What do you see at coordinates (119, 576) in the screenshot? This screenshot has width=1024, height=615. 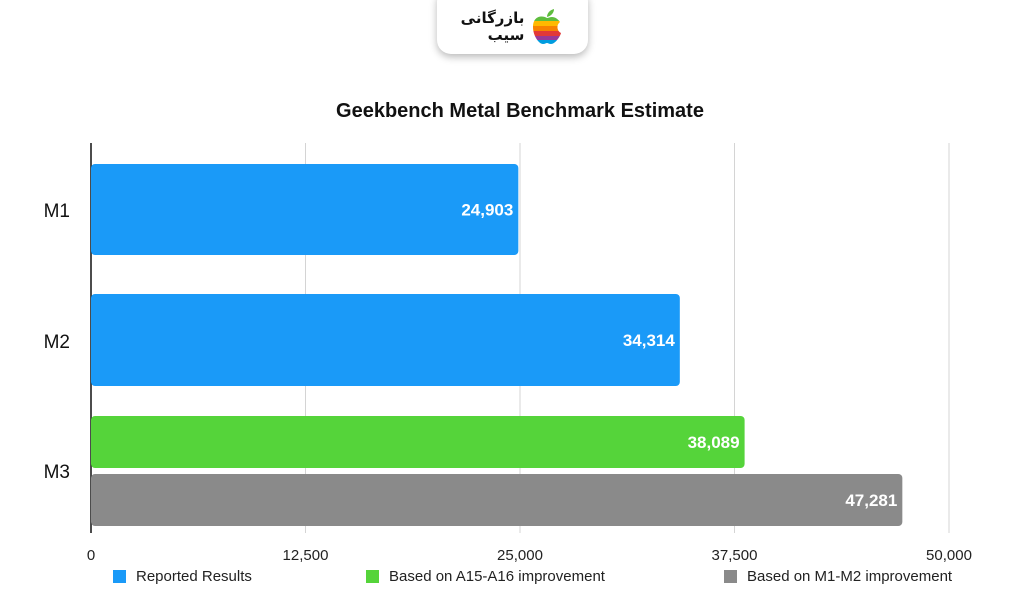 I see `legend-swatch-reported` at bounding box center [119, 576].